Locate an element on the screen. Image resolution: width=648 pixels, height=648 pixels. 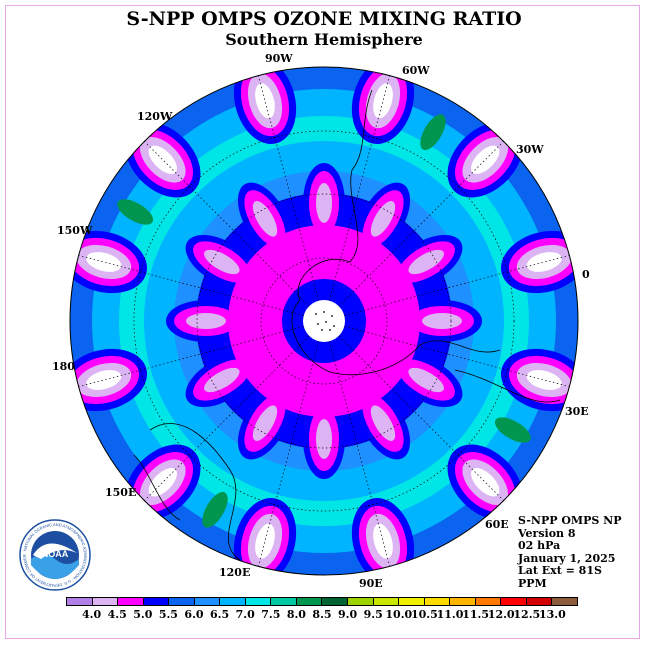
lon-label-180: 180 is located at coordinates (63, 366).